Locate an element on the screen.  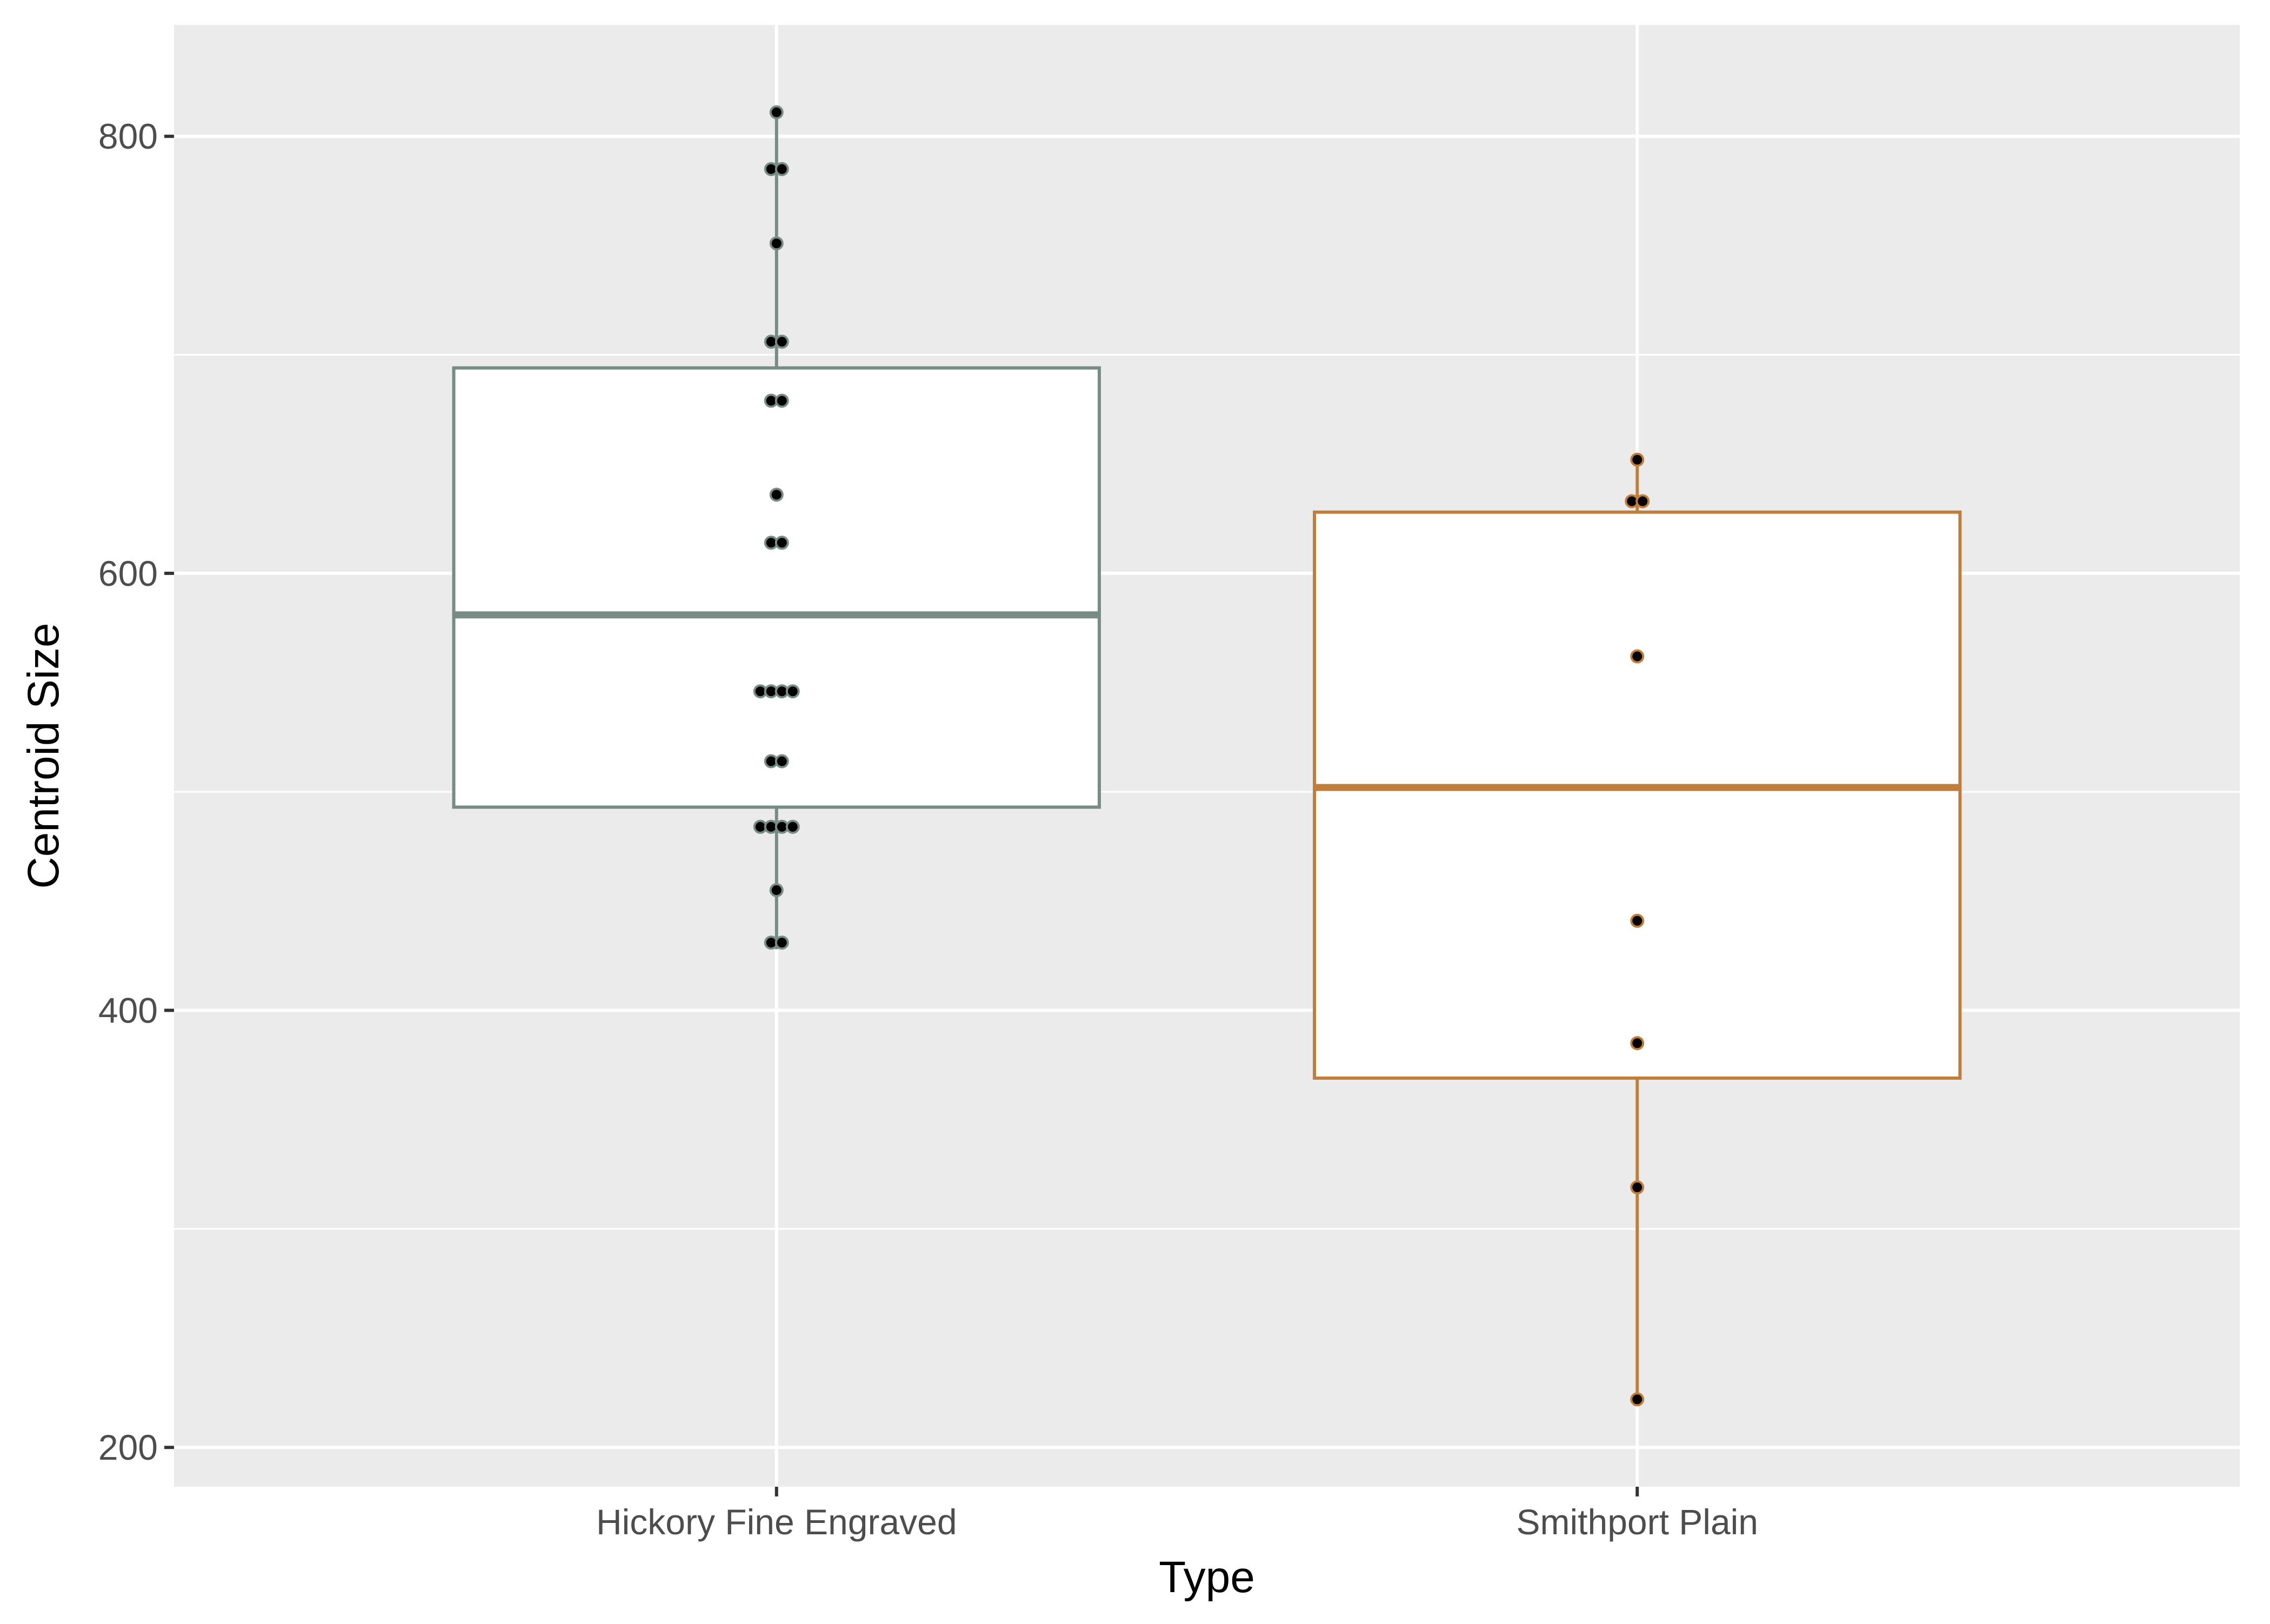
y-tick-label: 400 is located at coordinates (128, 1011).